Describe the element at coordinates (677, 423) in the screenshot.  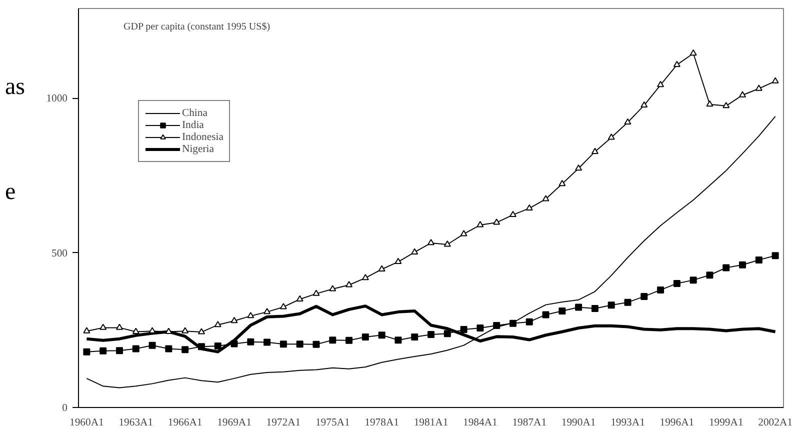
I see `x-tick-label: 1996A1` at that location.